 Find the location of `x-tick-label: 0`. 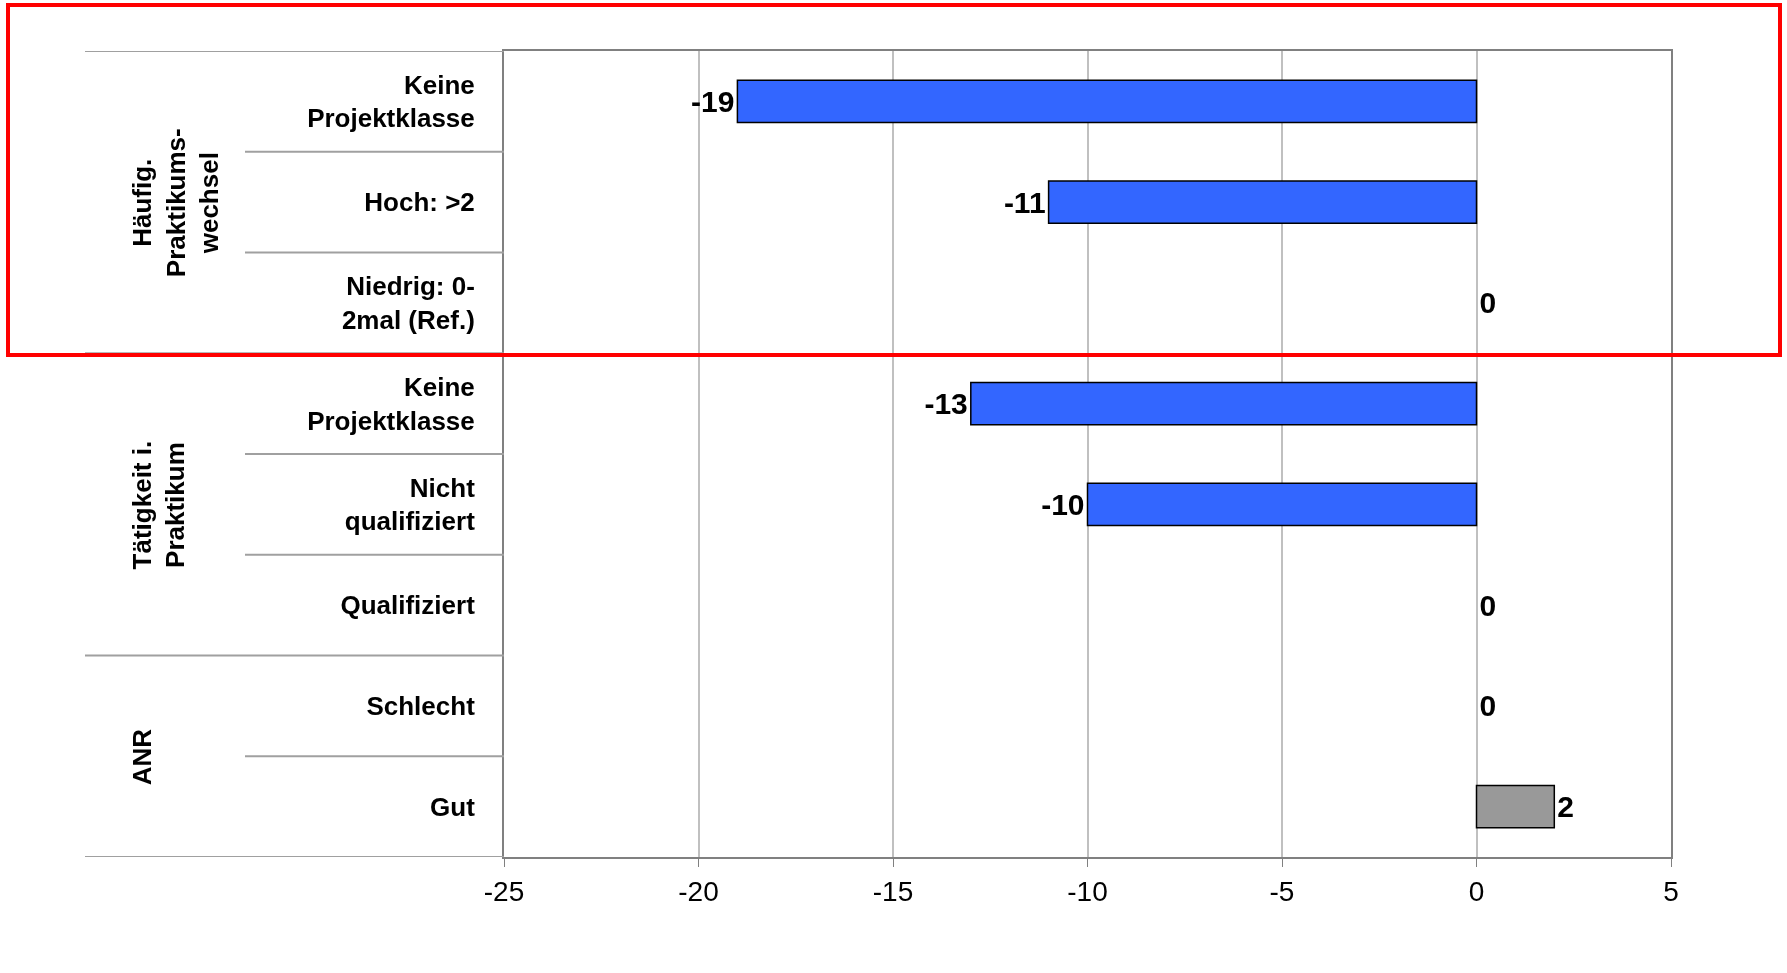

x-tick-label: 0 is located at coordinates (1476, 891).